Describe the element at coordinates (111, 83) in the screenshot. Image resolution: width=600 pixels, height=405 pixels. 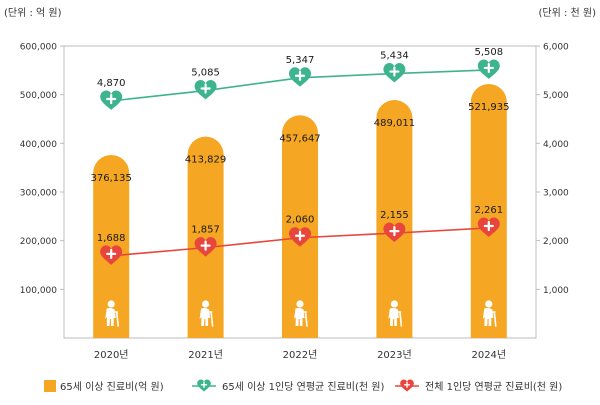
I see `line-value-label: 4,870` at that location.